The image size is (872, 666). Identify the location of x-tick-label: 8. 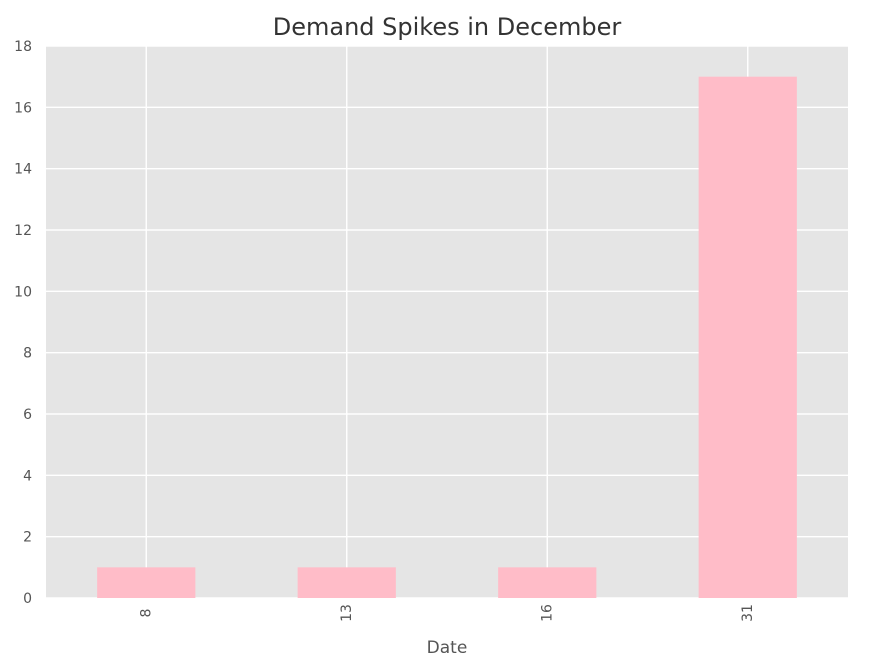
(146, 613).